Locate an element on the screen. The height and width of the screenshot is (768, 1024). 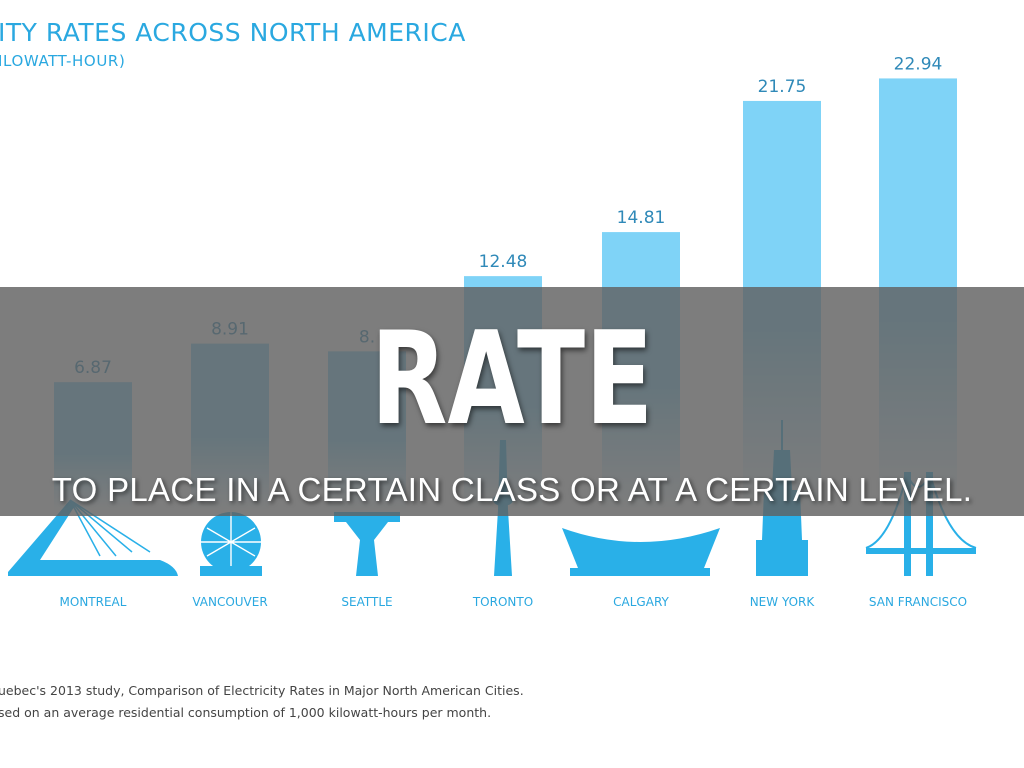
olympic-stadium-icon is located at coordinates (93, 537).